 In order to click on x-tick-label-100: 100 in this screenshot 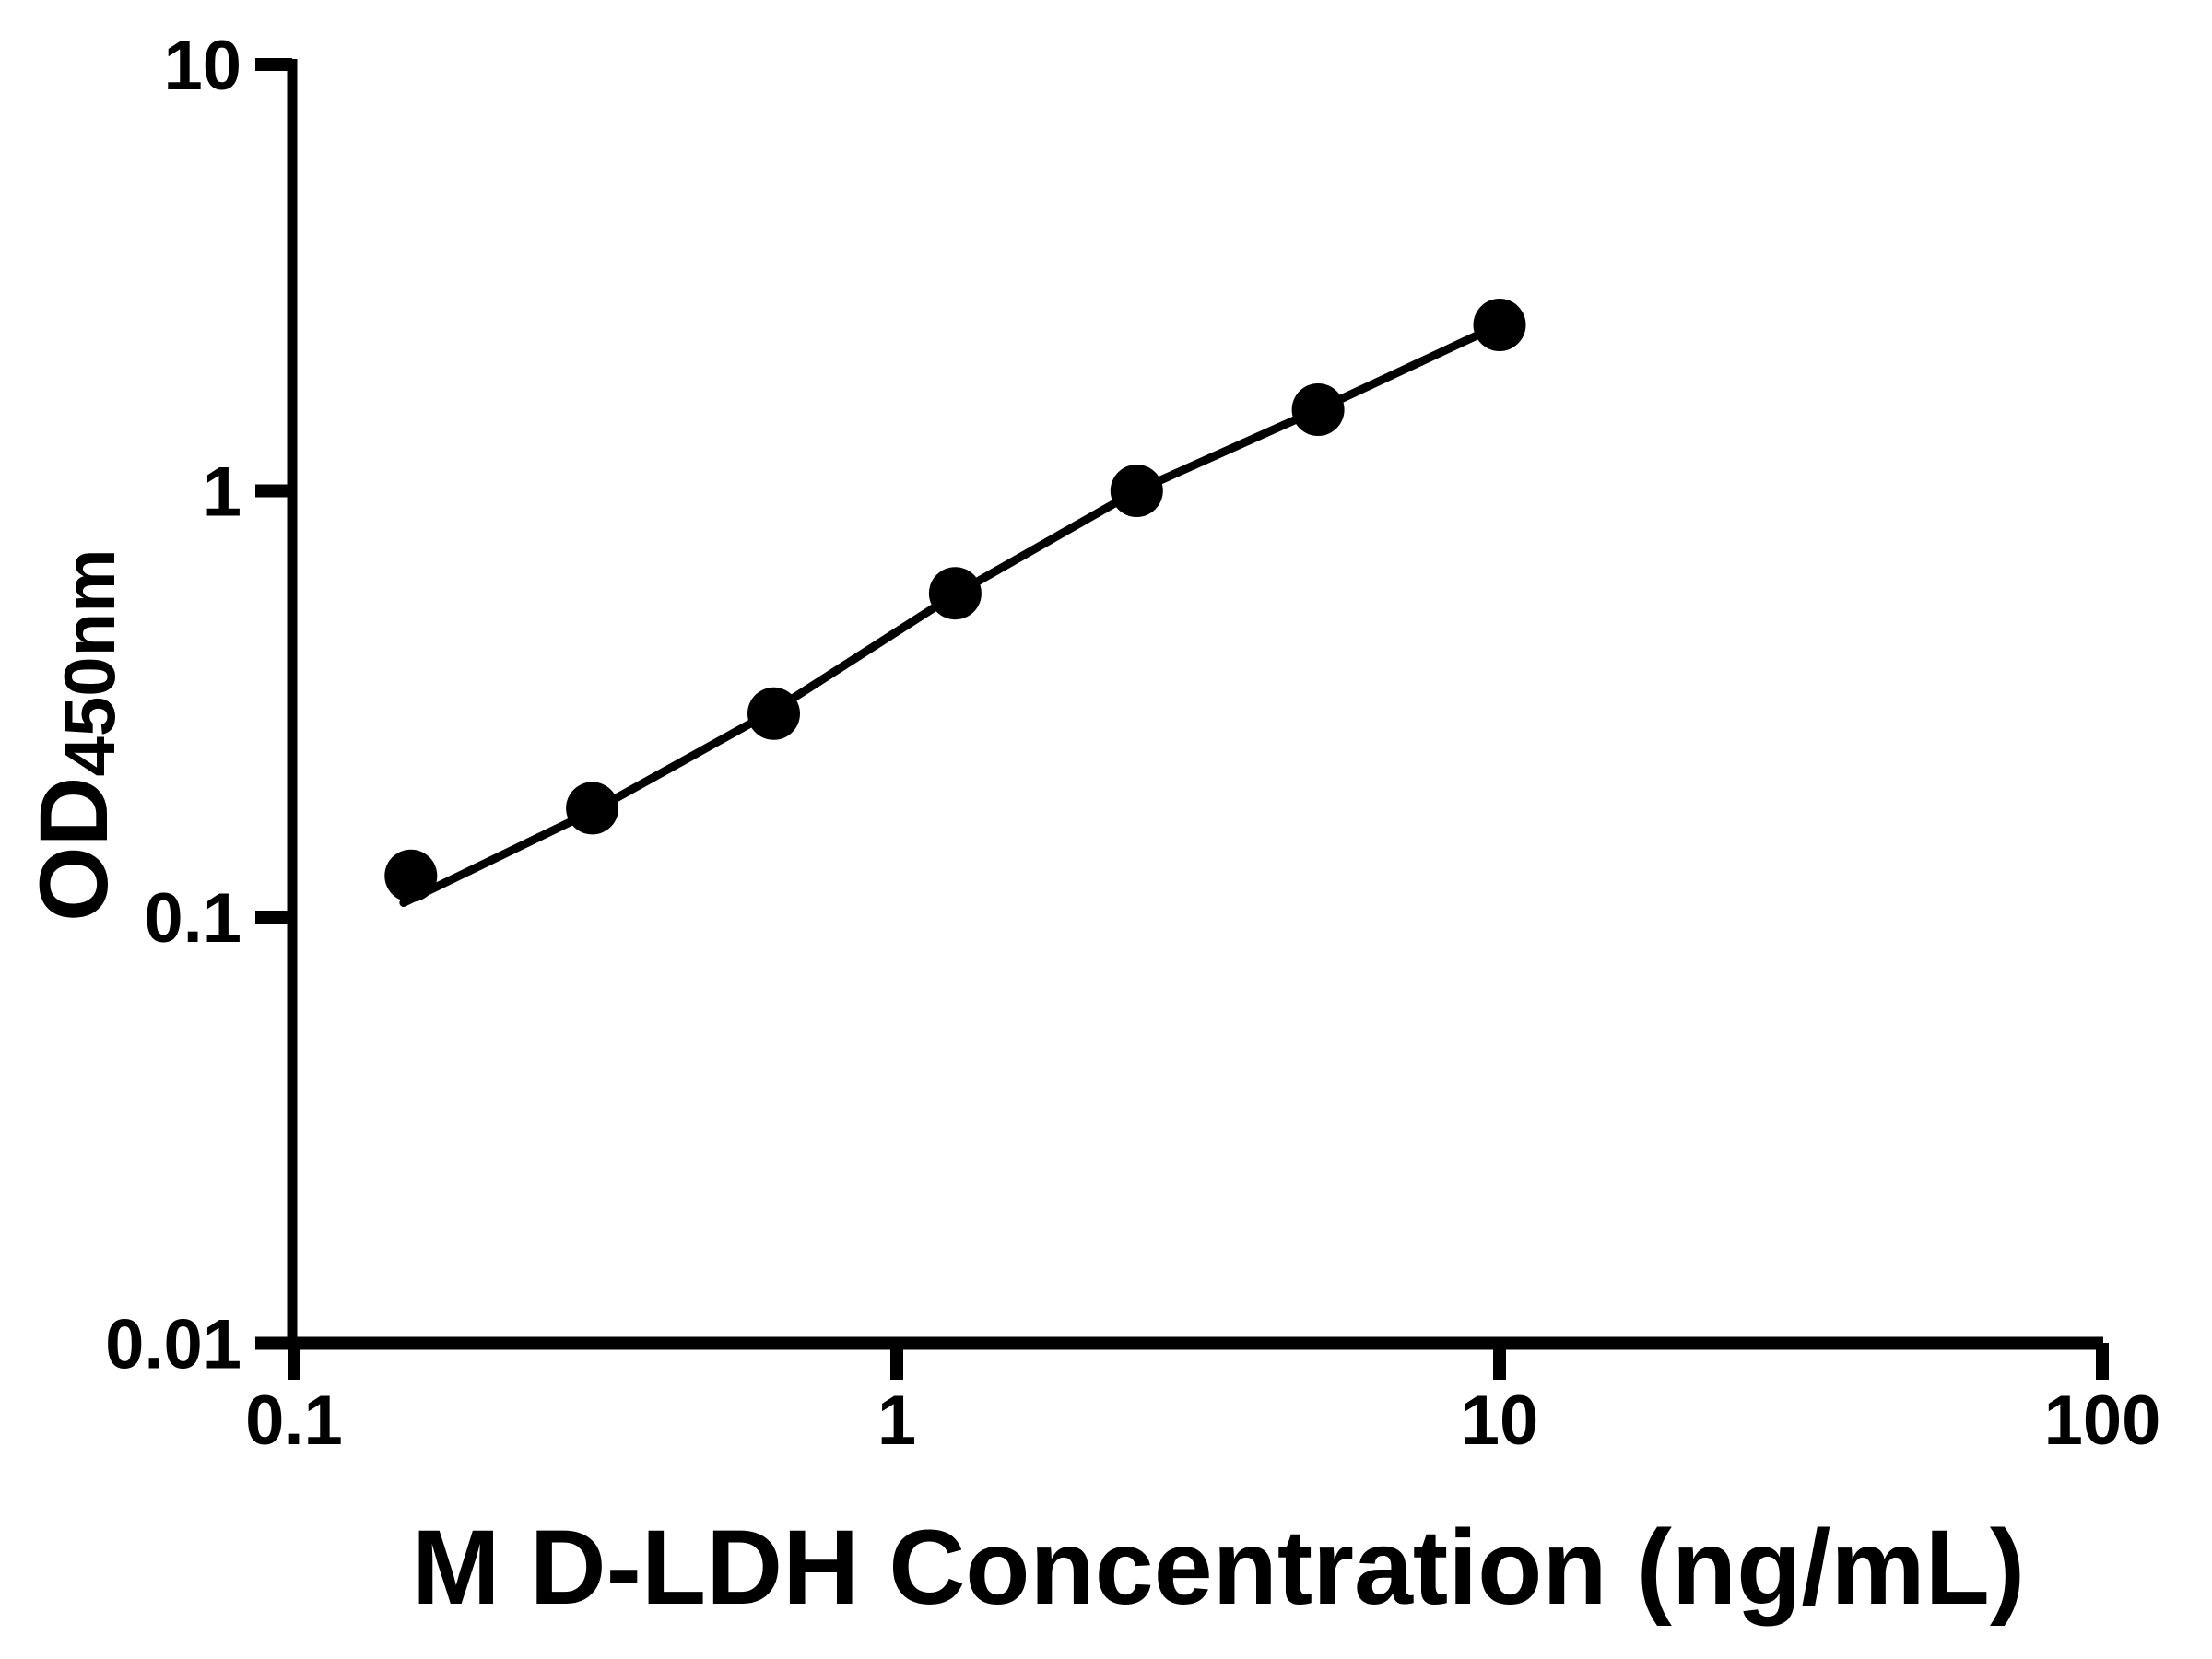, I will do `click(2102, 1421)`.